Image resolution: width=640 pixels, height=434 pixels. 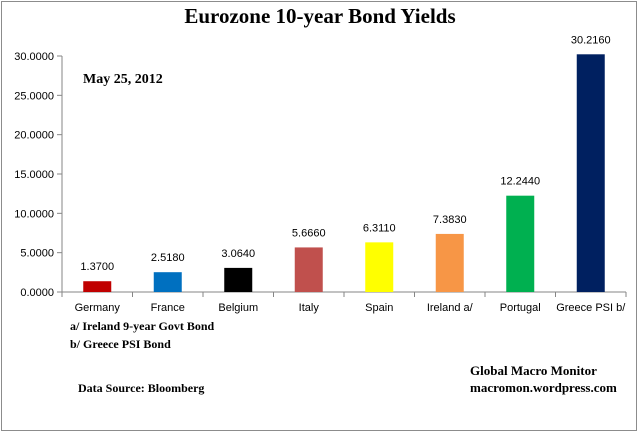 I want to click on data-label: 1.3700, so click(x=97, y=267).